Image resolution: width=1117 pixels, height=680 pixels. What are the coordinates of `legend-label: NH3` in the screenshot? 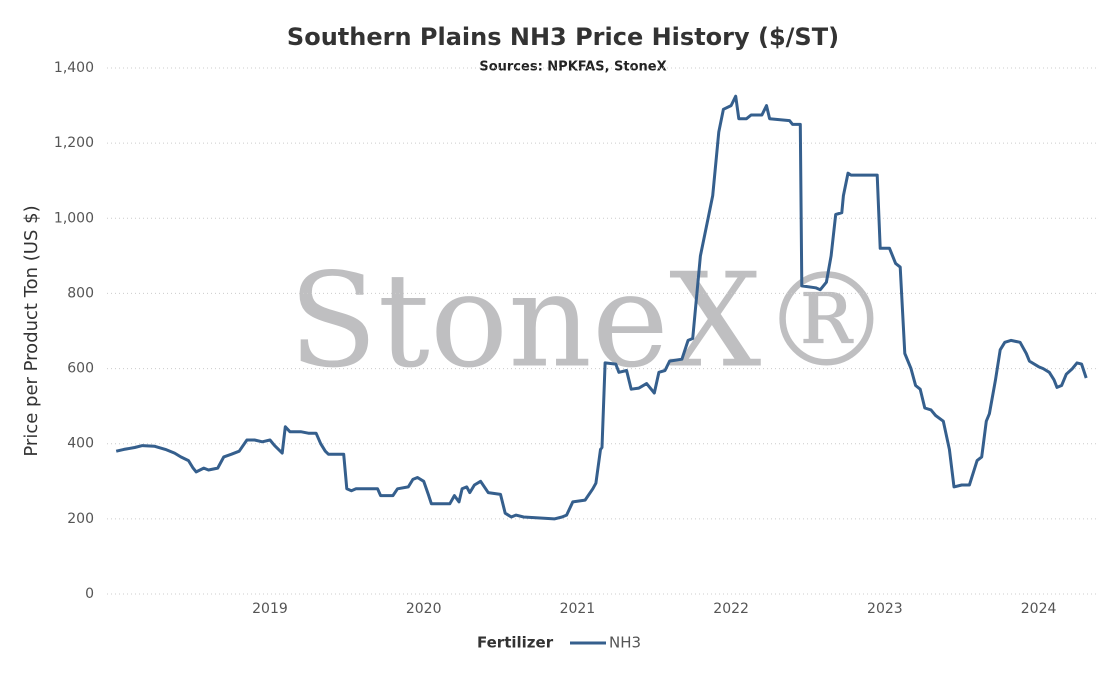 It's located at (625, 643).